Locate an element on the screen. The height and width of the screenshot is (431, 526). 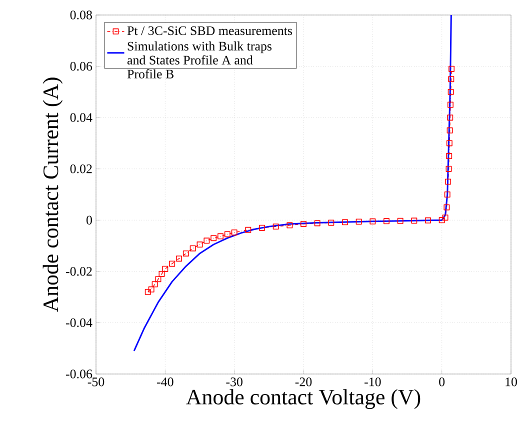
x-tick-label: 0 is located at coordinates (442, 382).